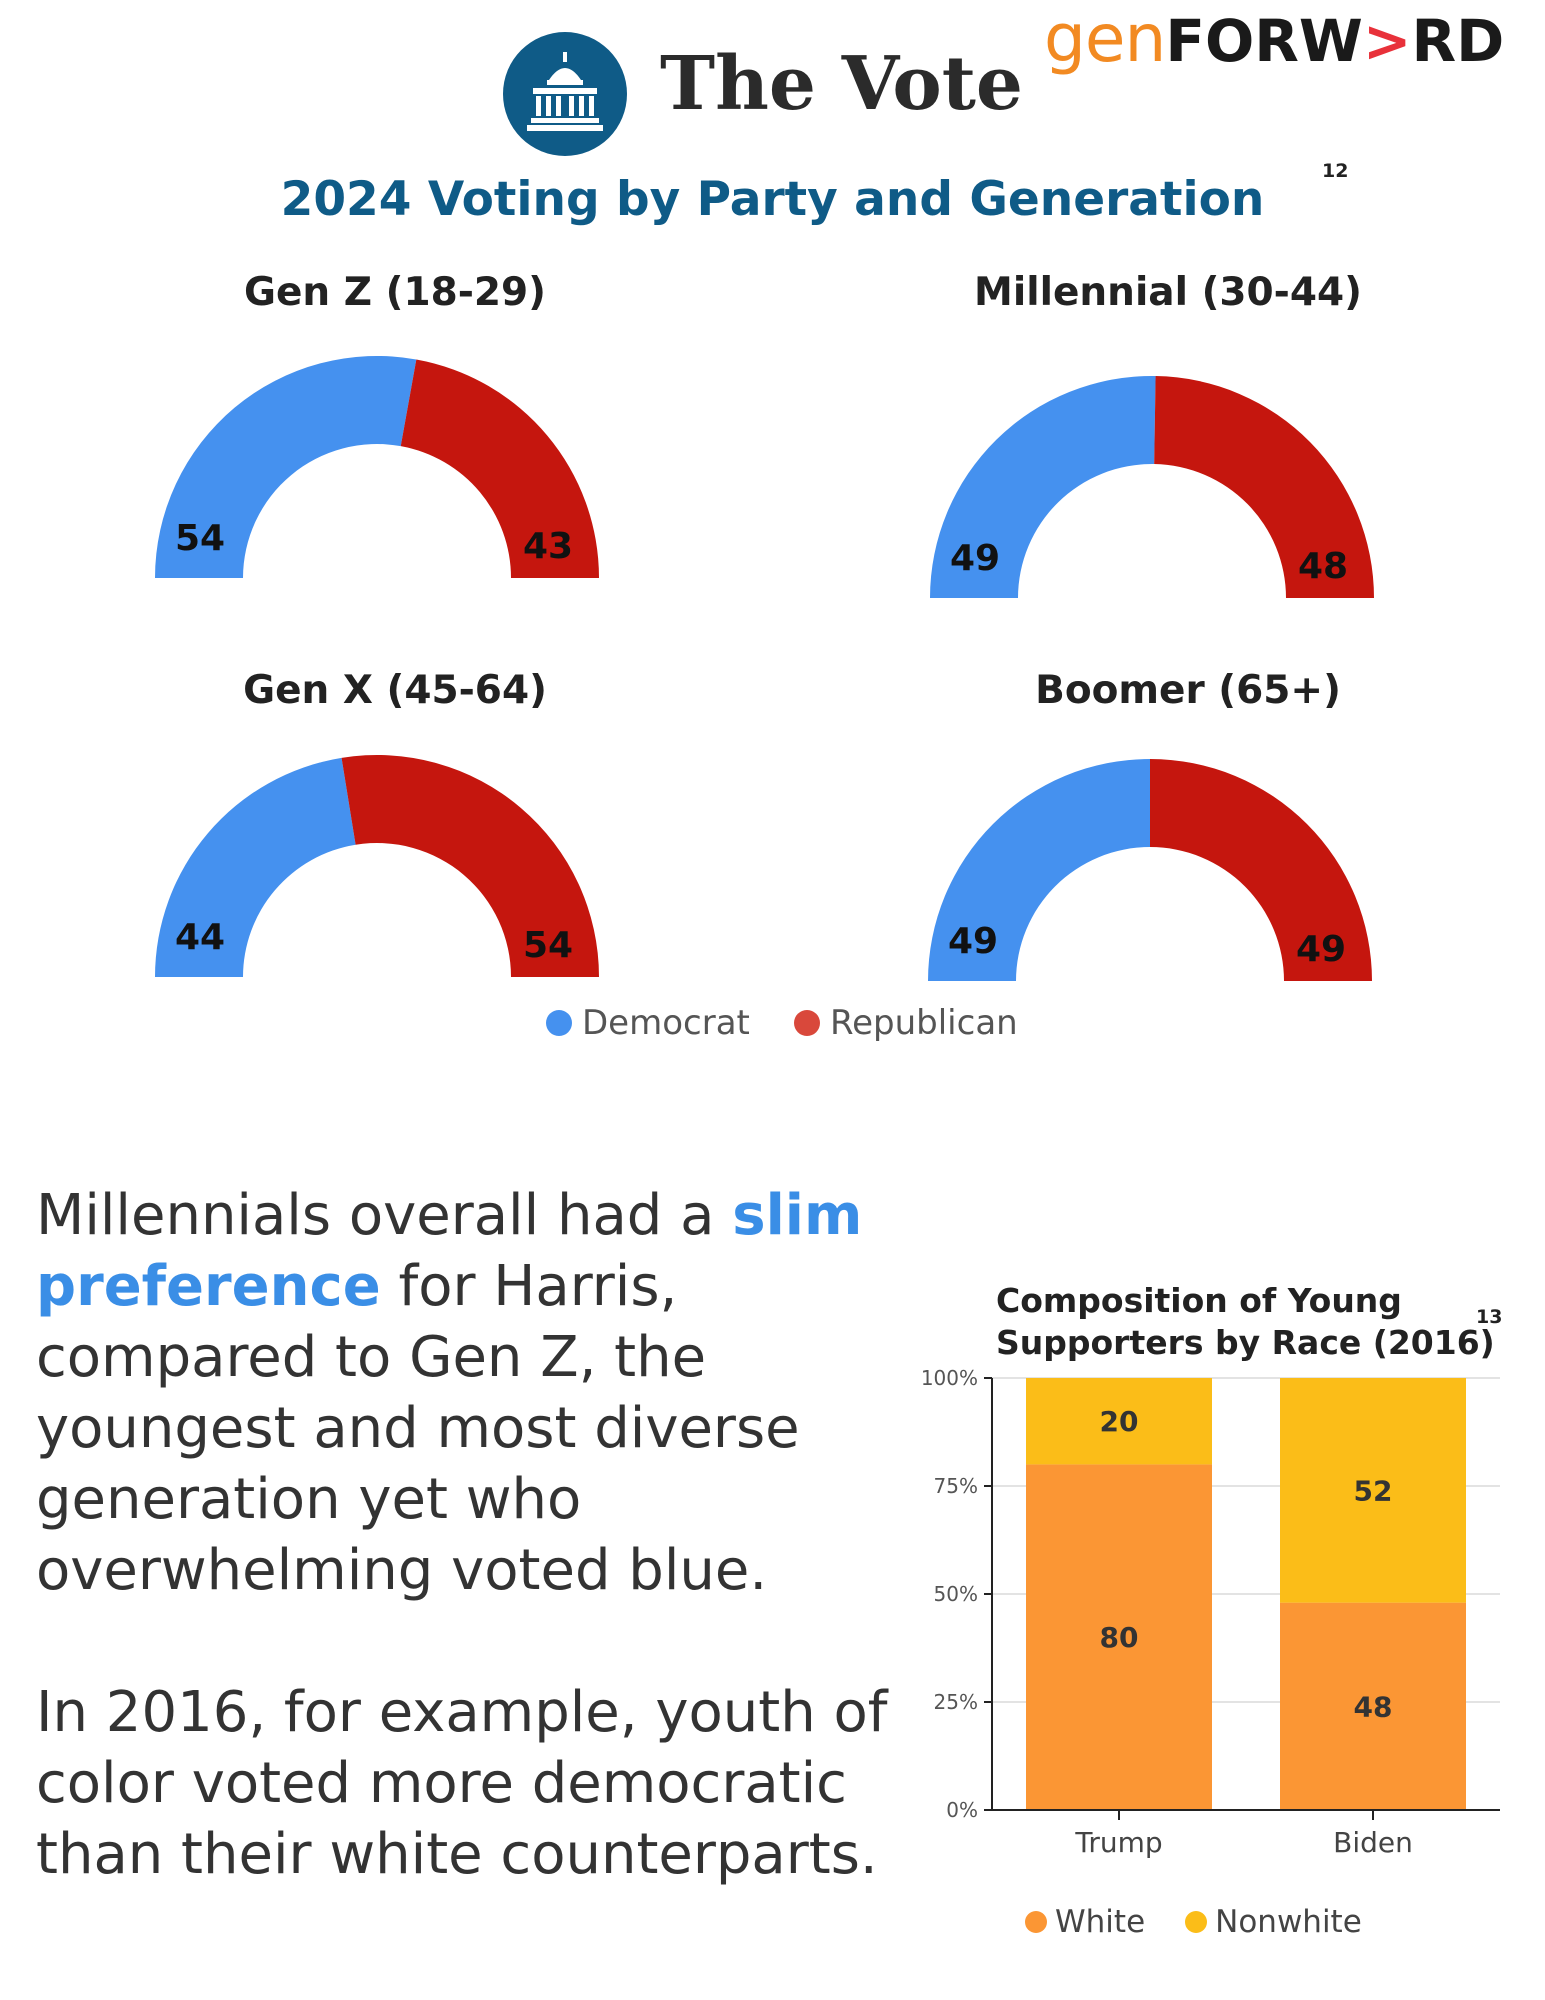 The width and height of the screenshot is (1545, 2000). Describe the element at coordinates (1387, 41) in the screenshot. I see `logo-arrow: >` at that location.